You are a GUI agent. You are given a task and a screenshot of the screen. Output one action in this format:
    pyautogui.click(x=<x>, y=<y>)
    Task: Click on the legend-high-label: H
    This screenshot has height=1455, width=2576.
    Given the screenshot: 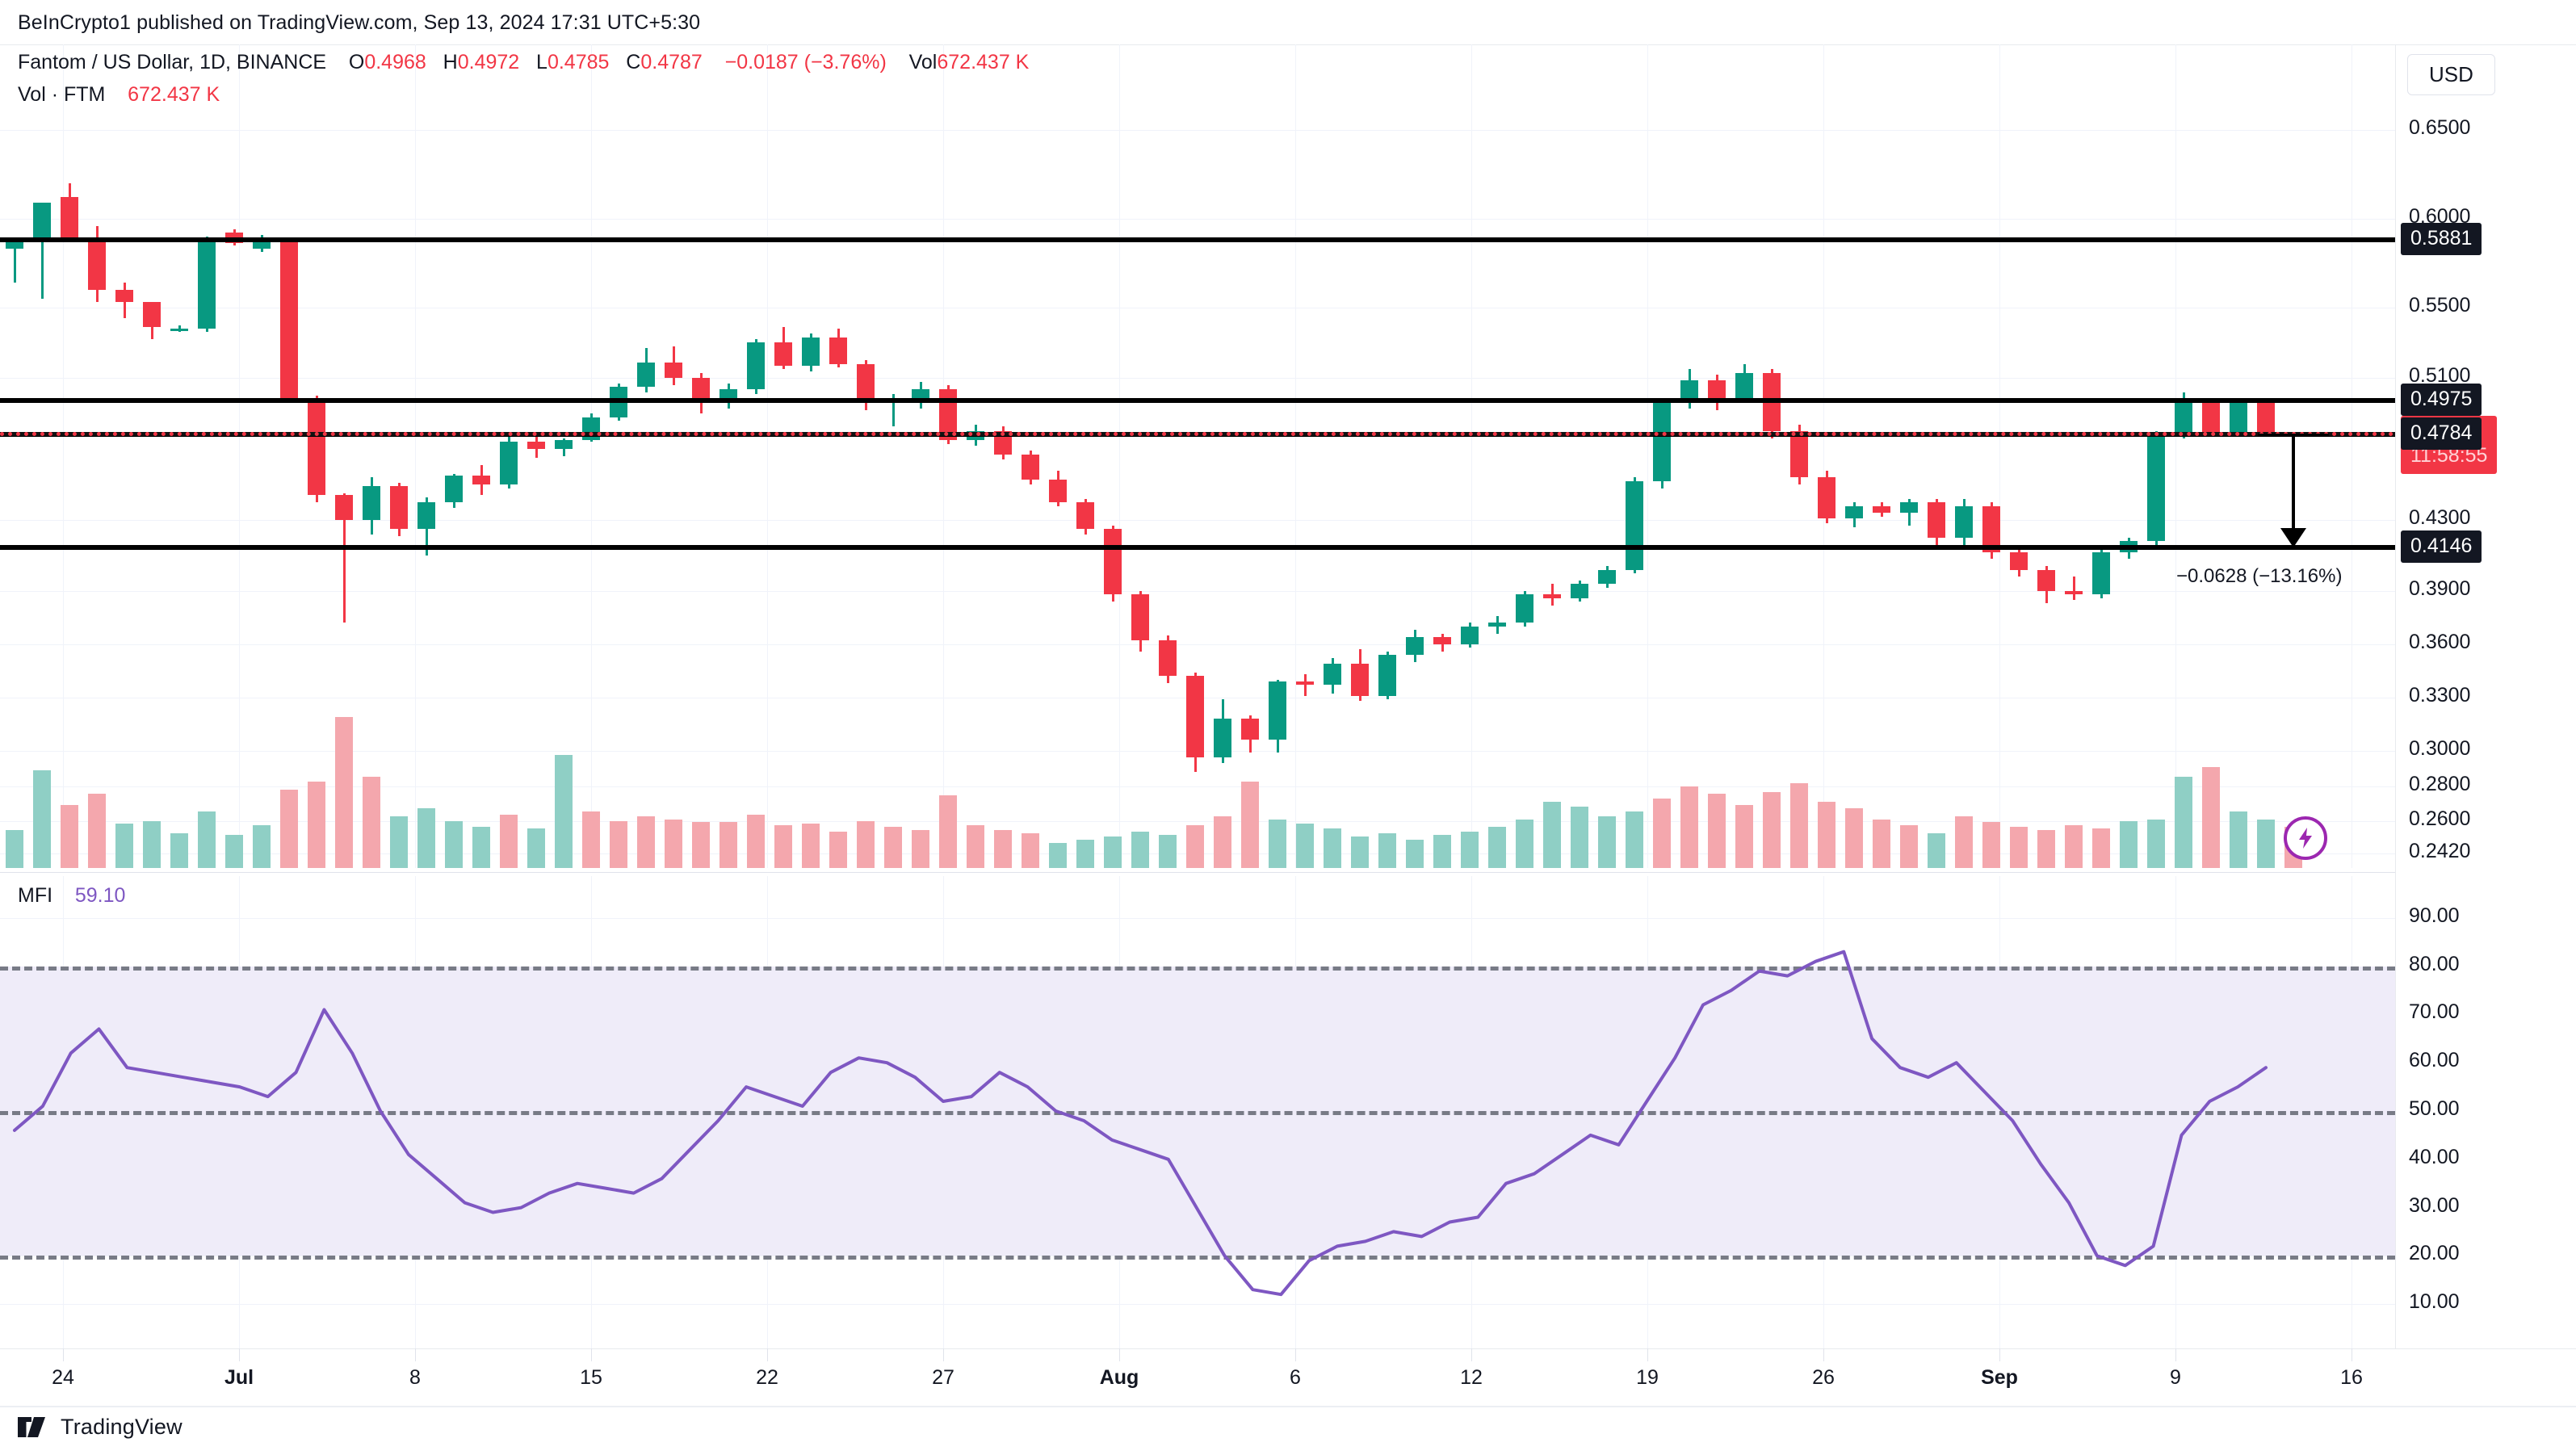 What is the action you would take?
    pyautogui.click(x=450, y=62)
    